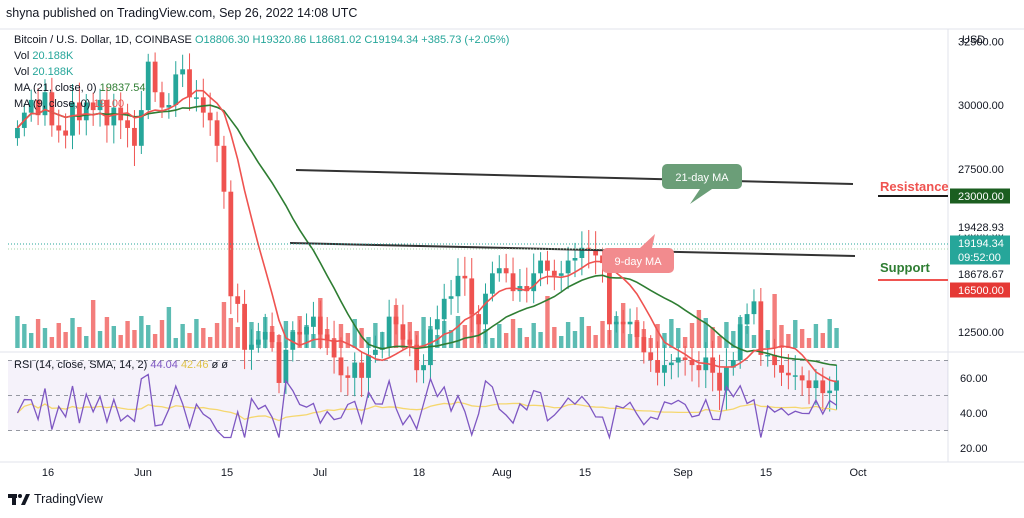 The image size is (1024, 518). What do you see at coordinates (103, 40) in the screenshot?
I see `symbol-name: Bitcoin / U.S. Dollar, 1D, COINBASE` at bounding box center [103, 40].